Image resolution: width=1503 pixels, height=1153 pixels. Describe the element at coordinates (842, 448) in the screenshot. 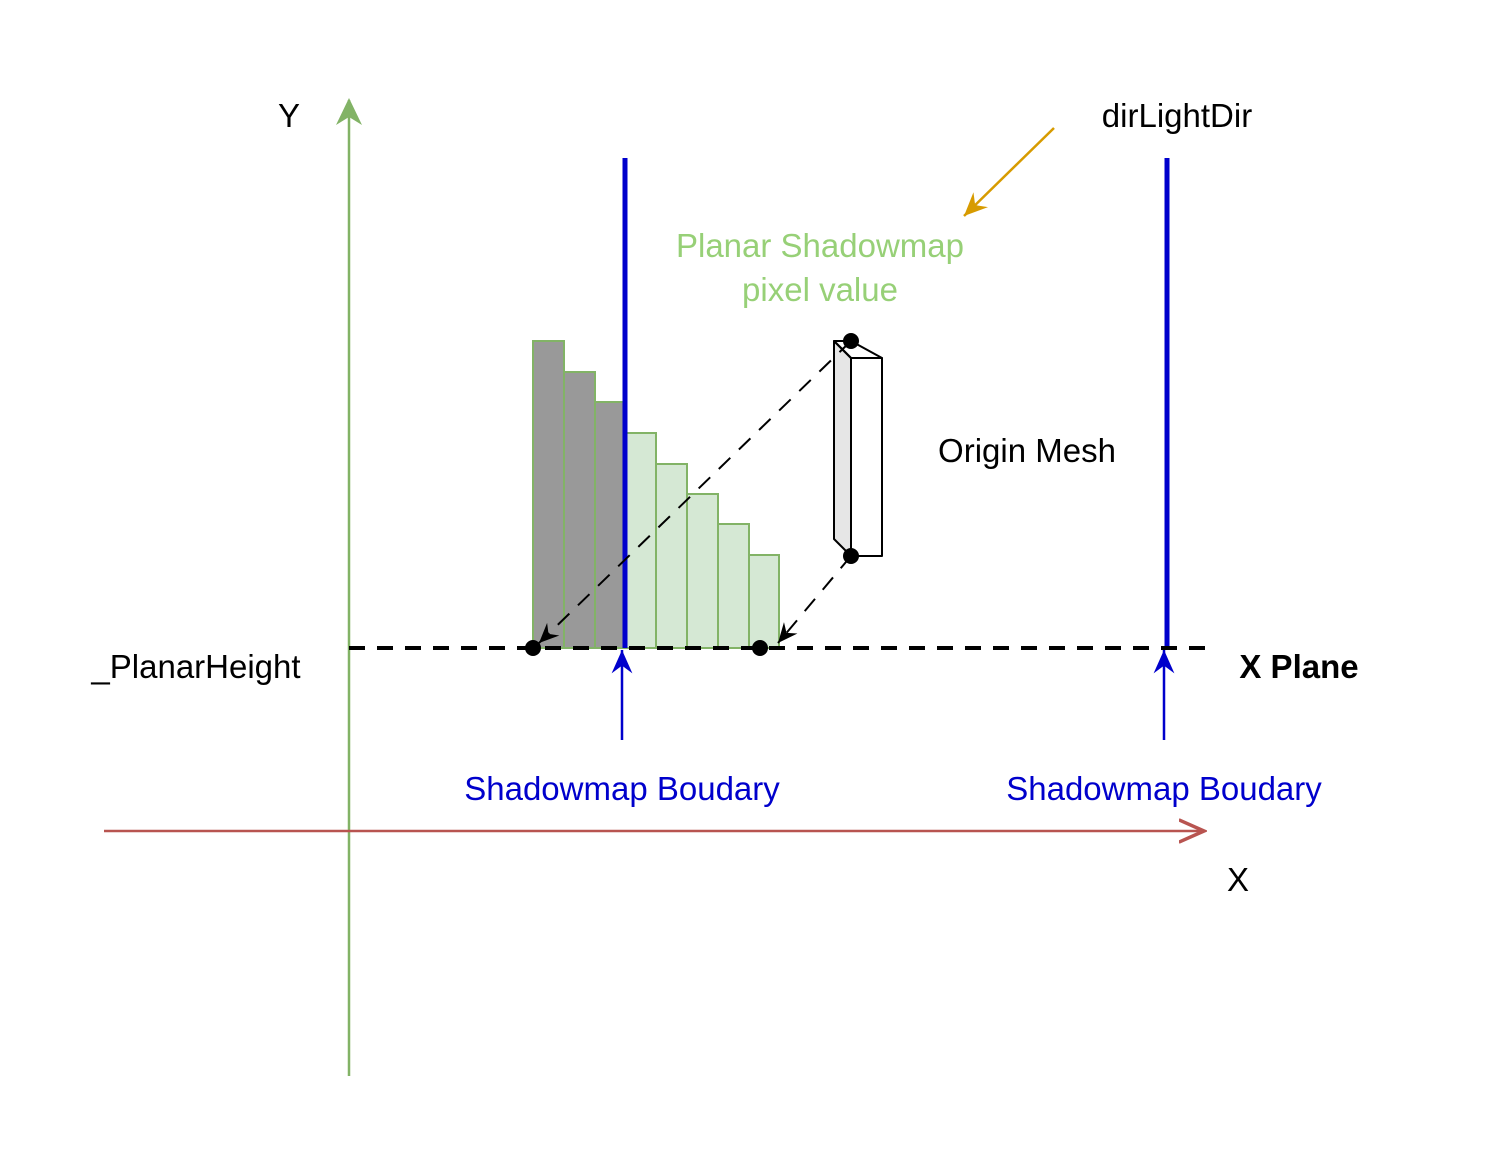

I see `mesh-side-face` at that location.